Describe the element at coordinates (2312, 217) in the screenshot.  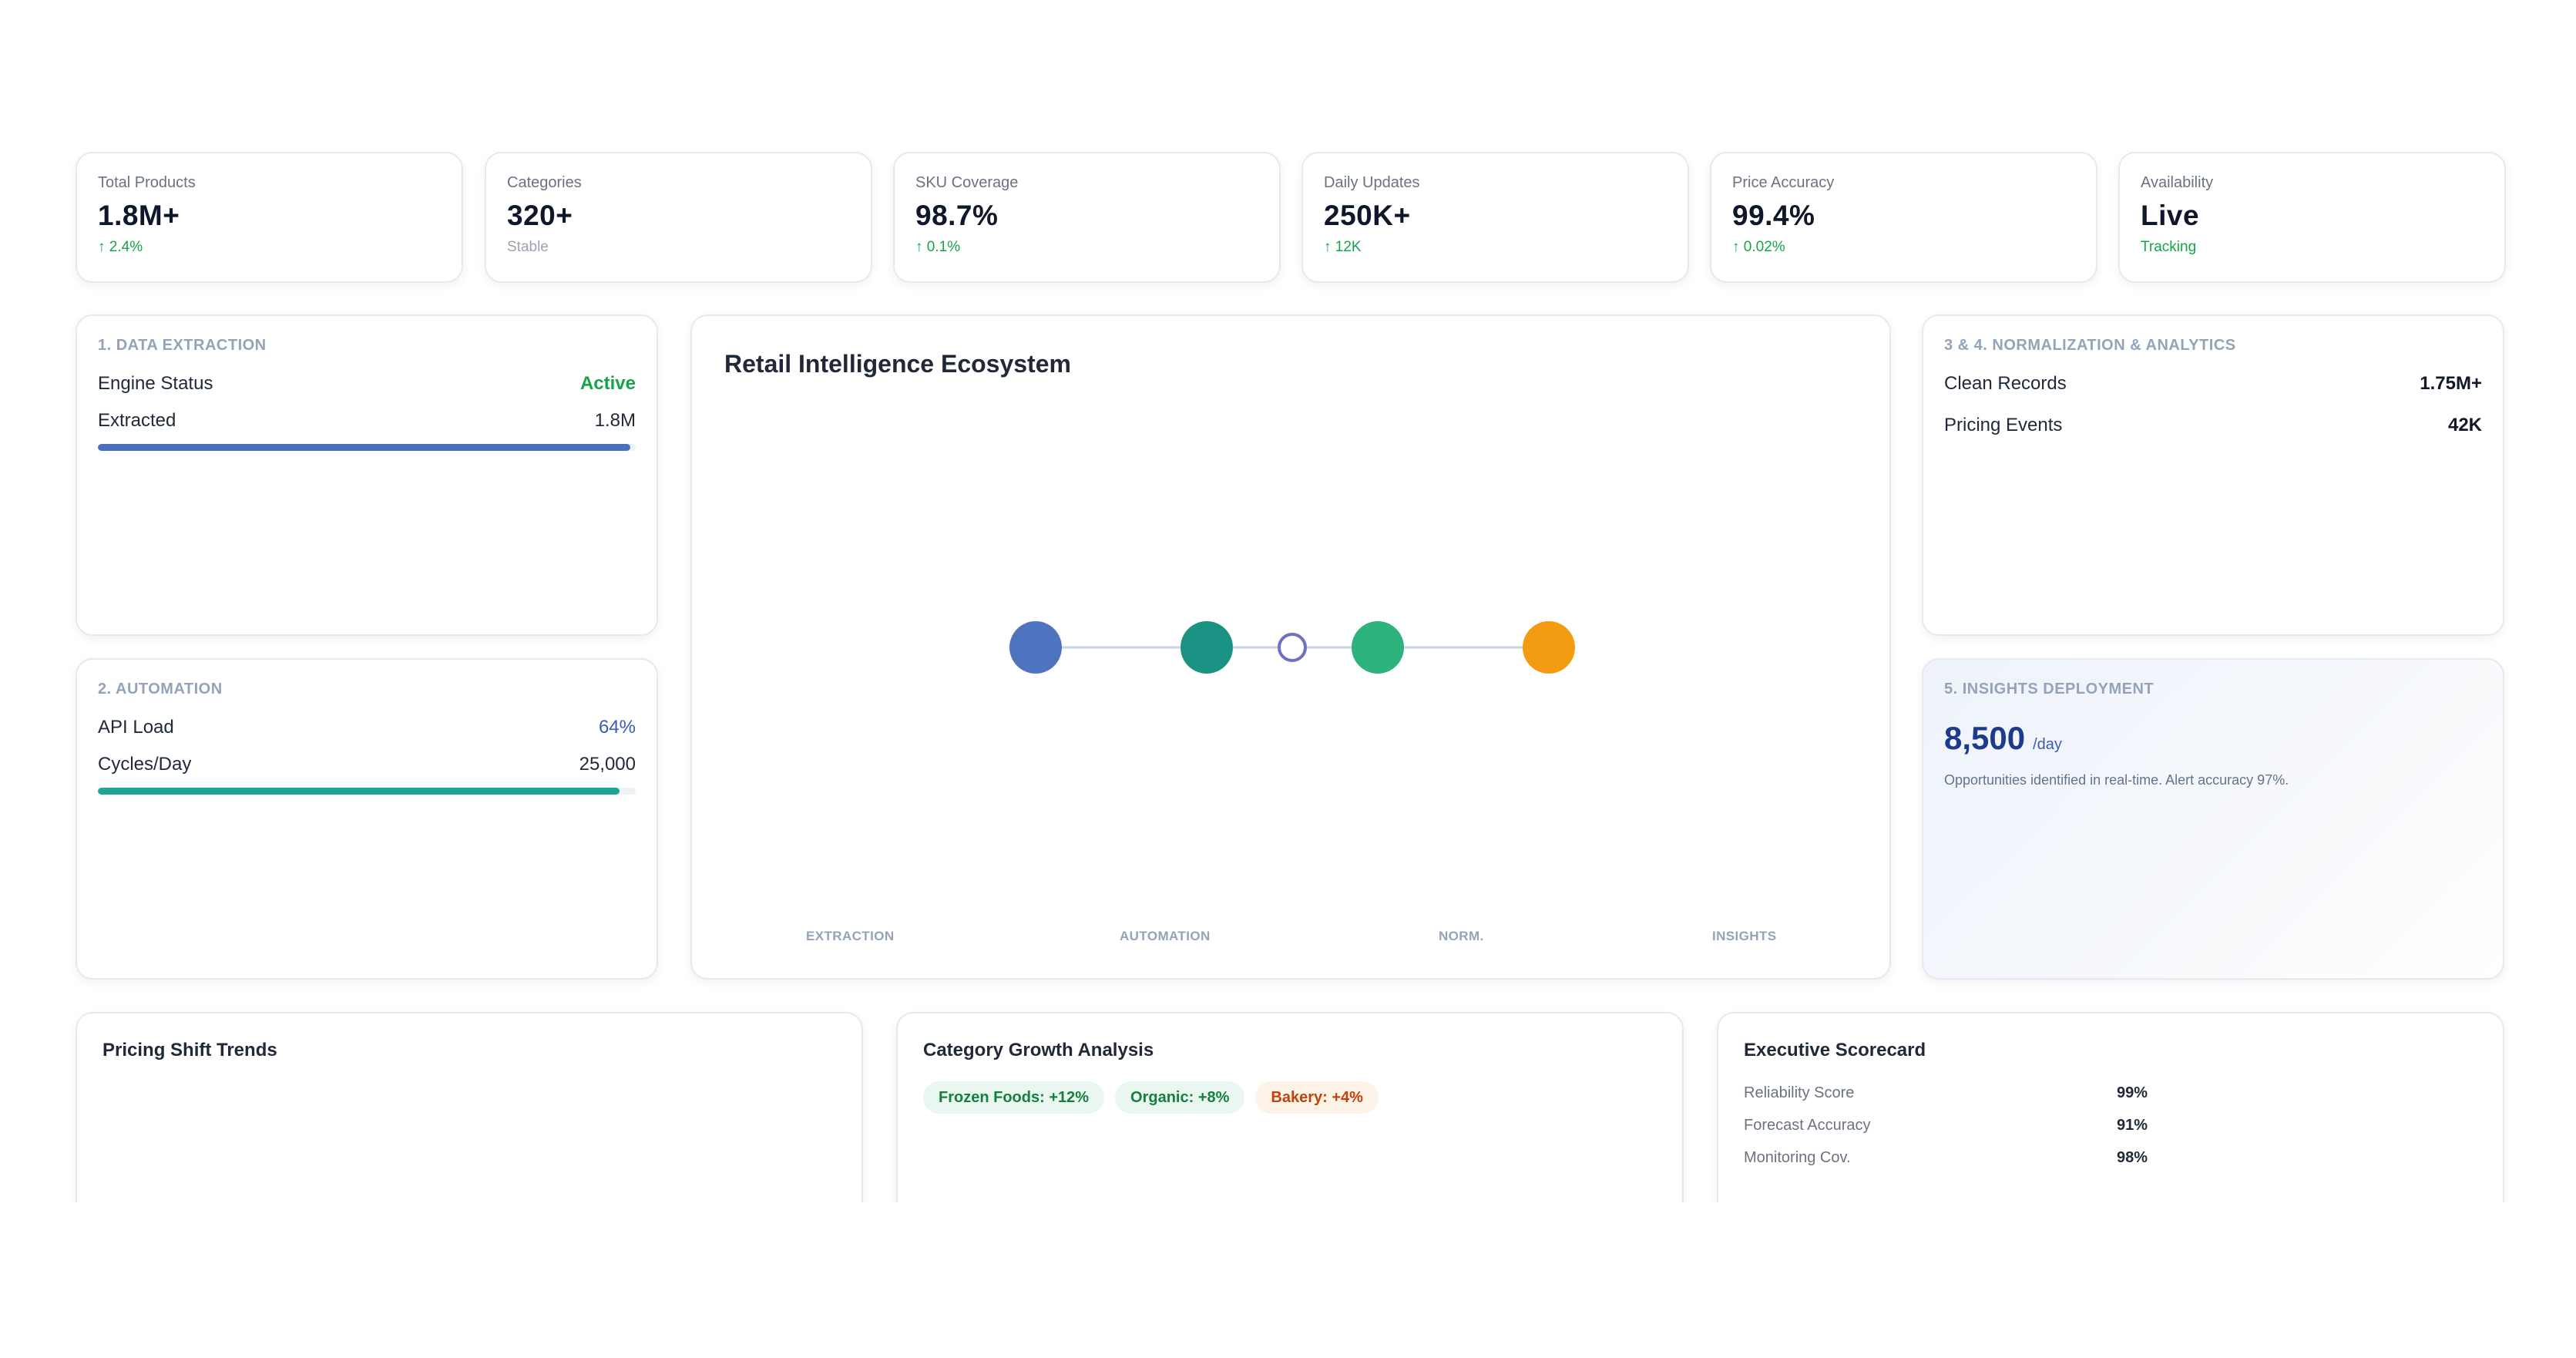
I see `kpi-card-availability: Availability Live Tracking` at that location.